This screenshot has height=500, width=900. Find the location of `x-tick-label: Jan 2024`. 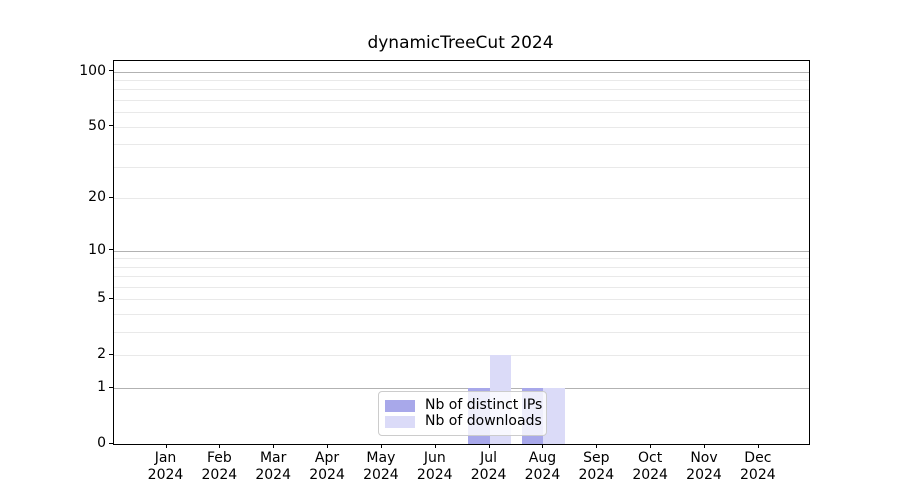

x-tick-label: Jan 2024 is located at coordinates (166, 466).